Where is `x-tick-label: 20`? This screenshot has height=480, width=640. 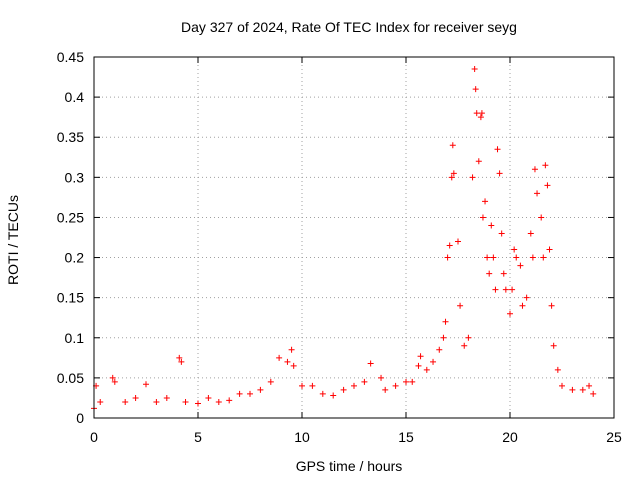 x-tick-label: 20 is located at coordinates (510, 437).